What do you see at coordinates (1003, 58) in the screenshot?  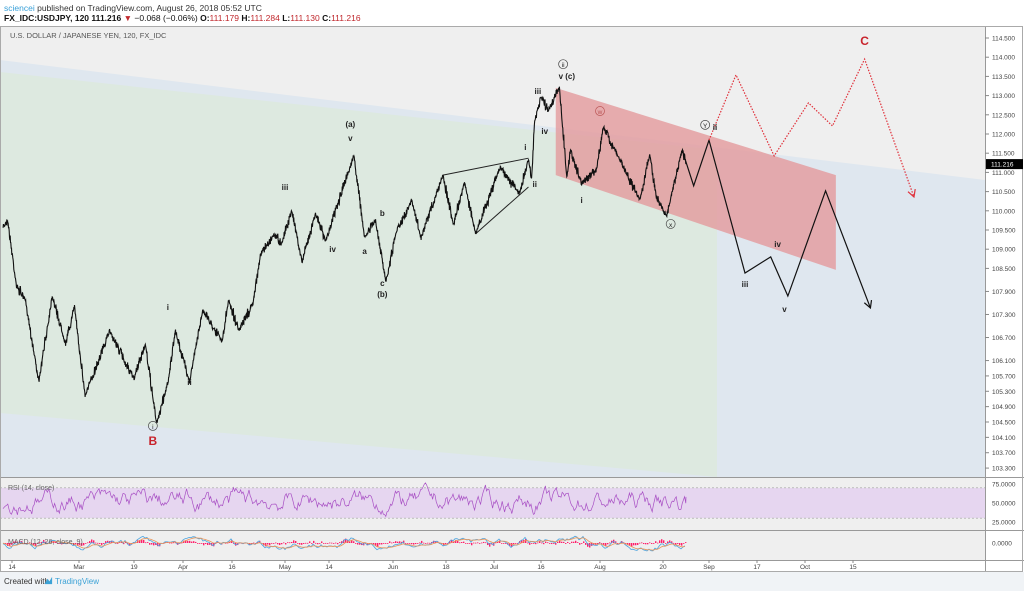 I see `price-tick-label: 114.000` at bounding box center [1003, 58].